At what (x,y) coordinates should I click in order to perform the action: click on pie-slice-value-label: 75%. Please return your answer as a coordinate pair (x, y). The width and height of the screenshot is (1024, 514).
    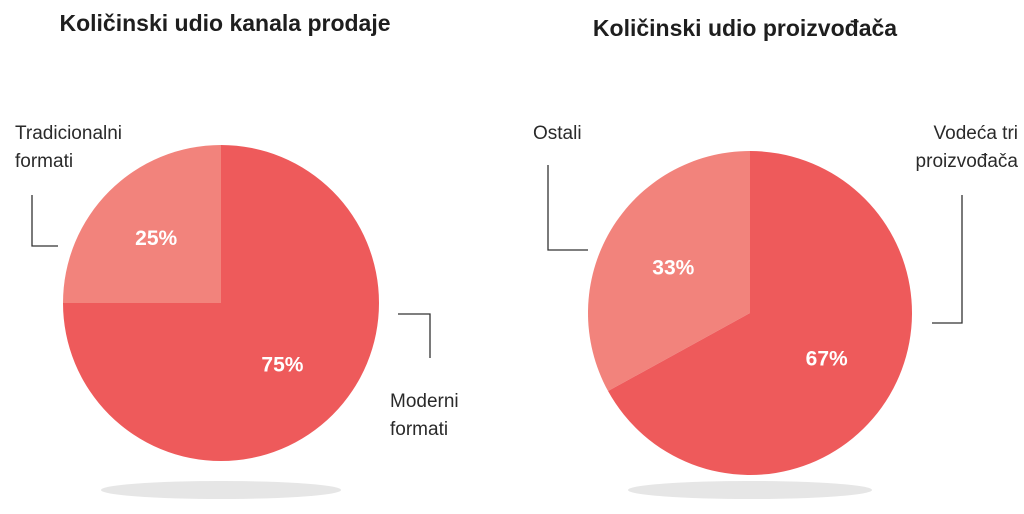
    Looking at the image, I should click on (282, 364).